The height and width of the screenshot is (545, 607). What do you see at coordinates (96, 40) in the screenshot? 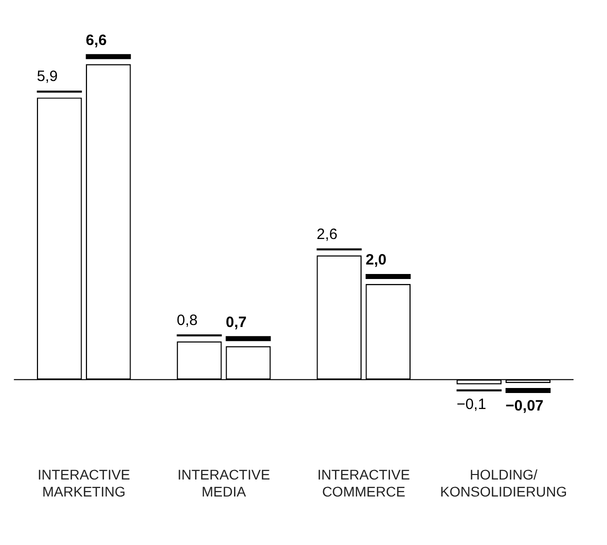
I see `data-label: 6,6` at bounding box center [96, 40].